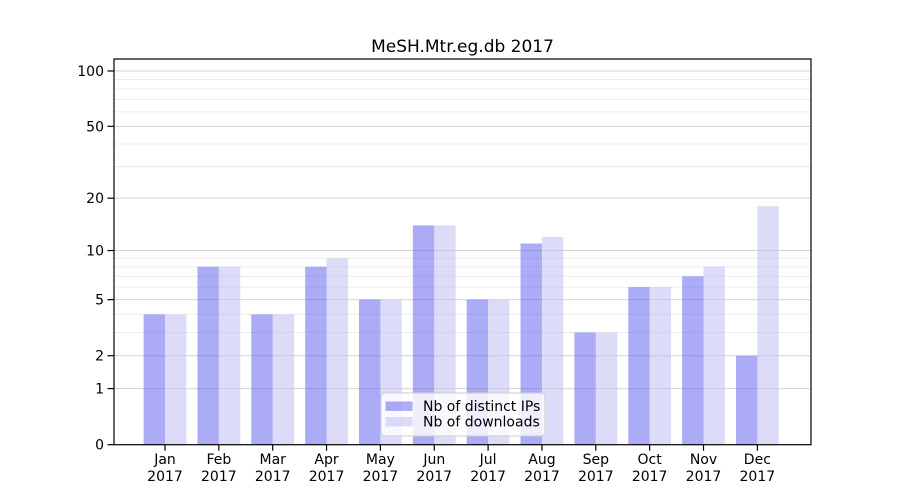 The image size is (900, 500). What do you see at coordinates (650, 460) in the screenshot?
I see `x-tick-label-month-oct: Oct` at bounding box center [650, 460].